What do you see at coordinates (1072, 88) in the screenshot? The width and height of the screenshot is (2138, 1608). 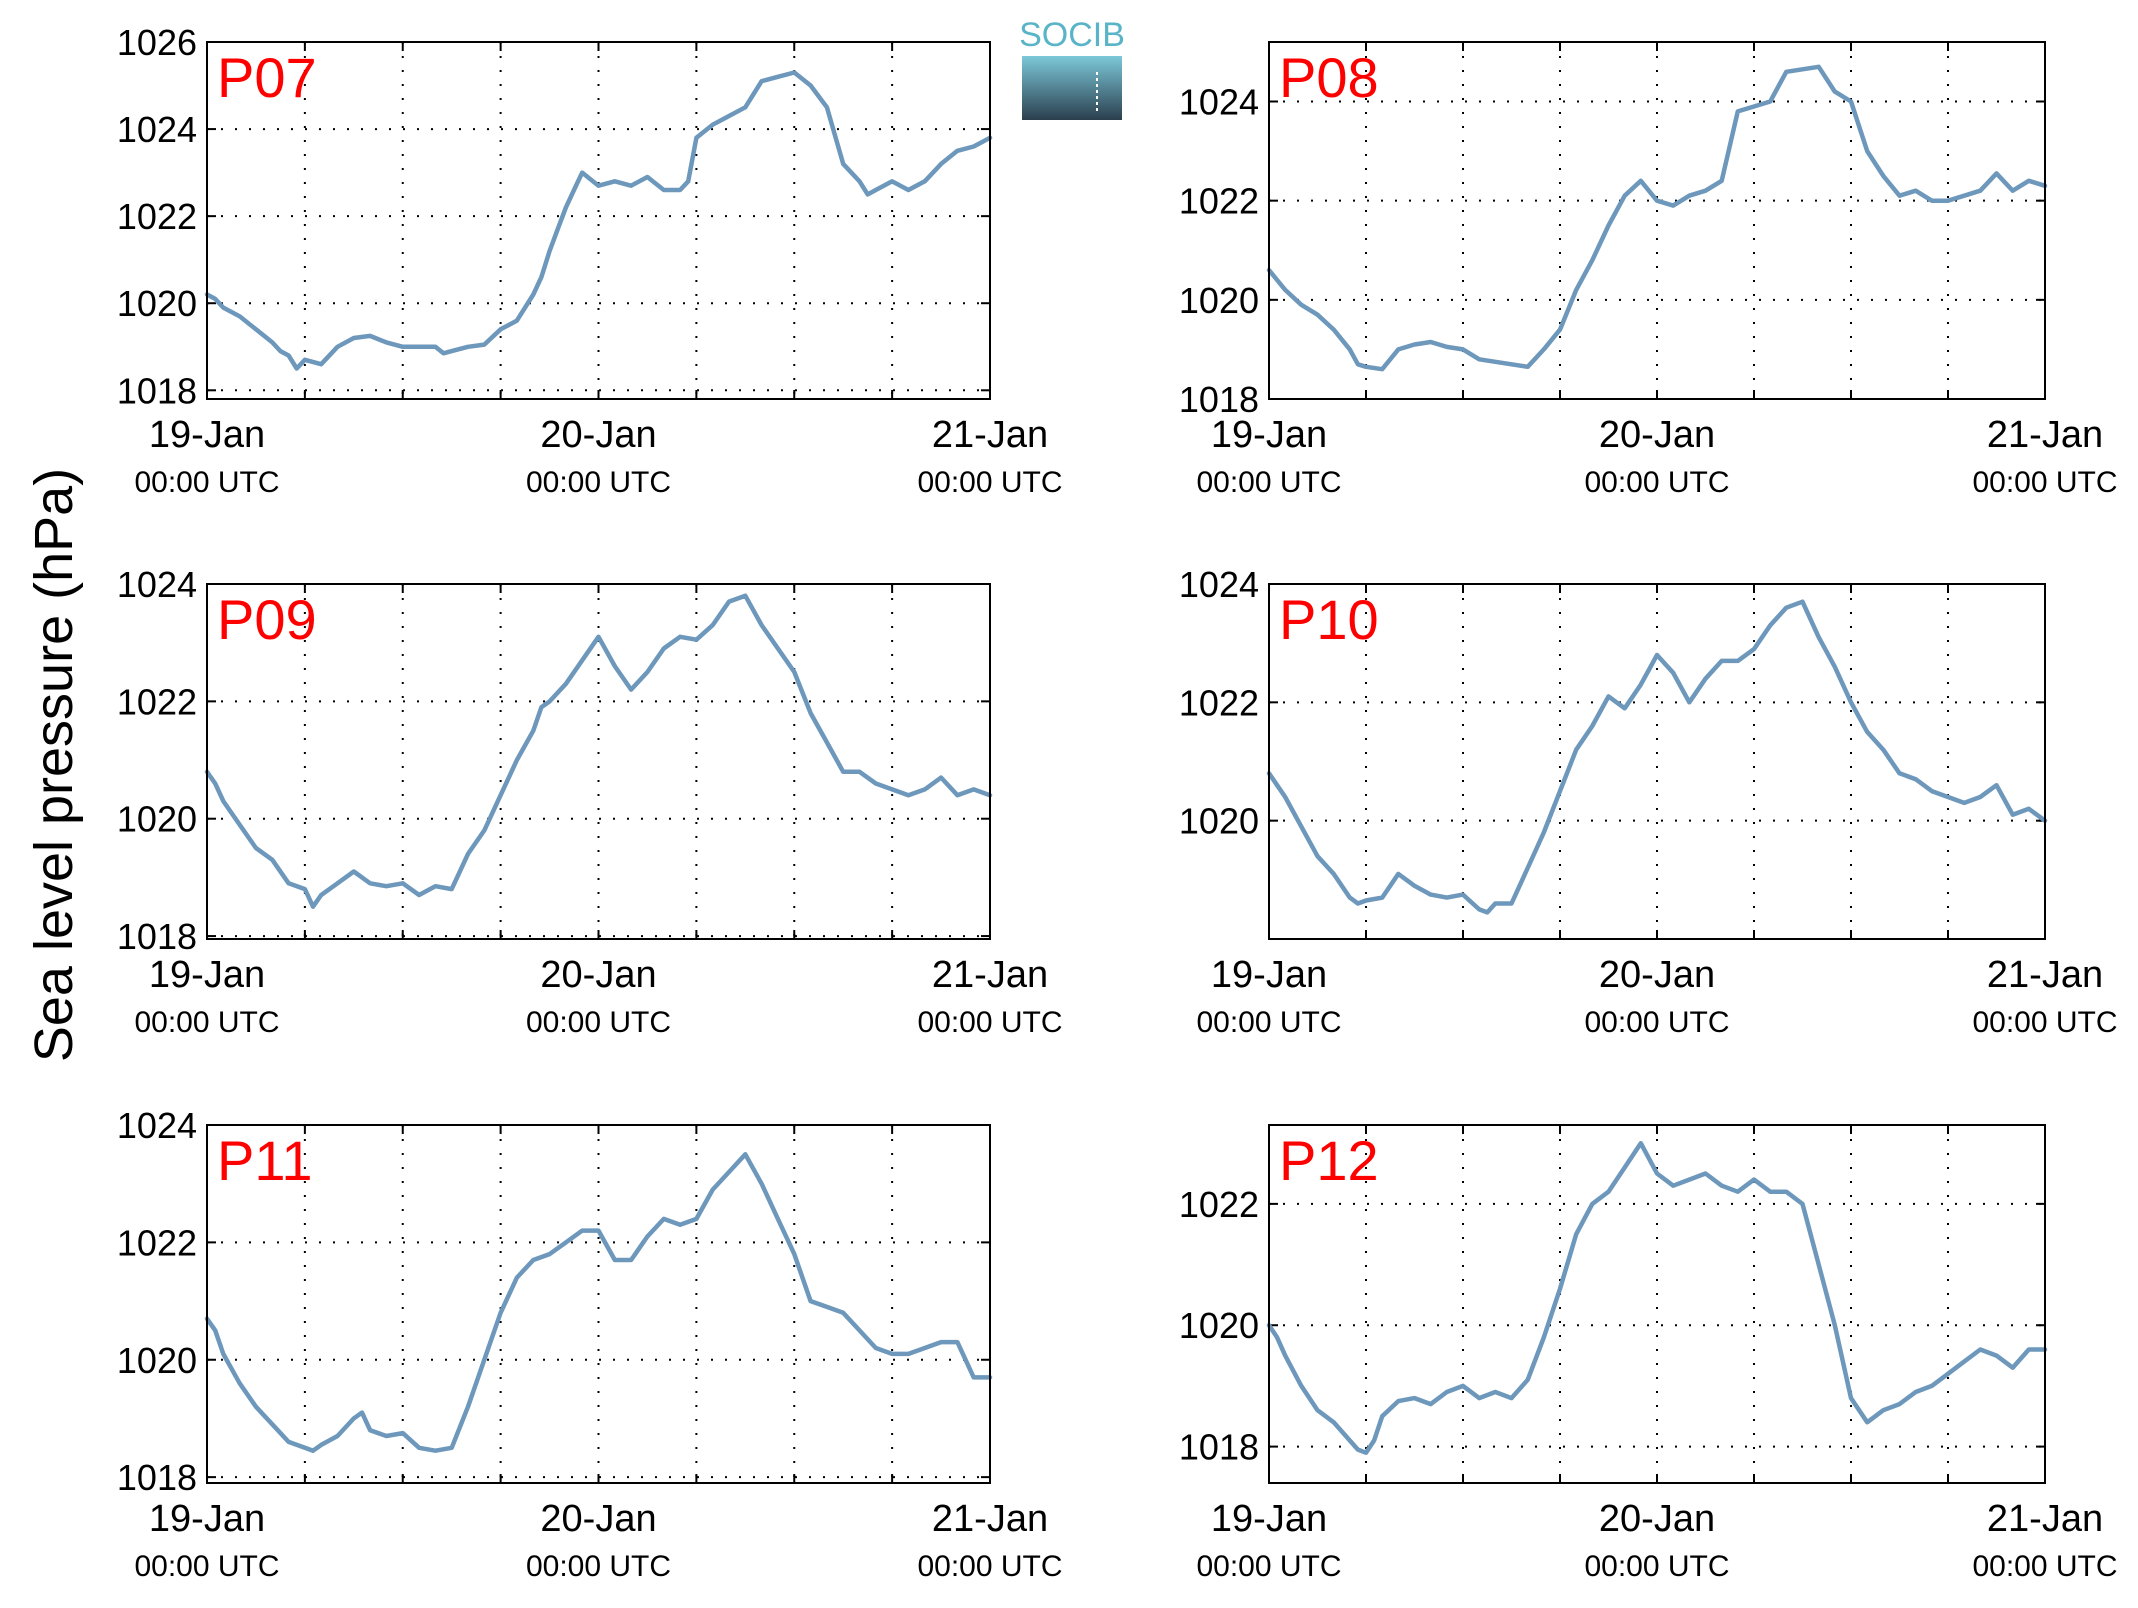 I see `logo-gradient-block` at bounding box center [1072, 88].